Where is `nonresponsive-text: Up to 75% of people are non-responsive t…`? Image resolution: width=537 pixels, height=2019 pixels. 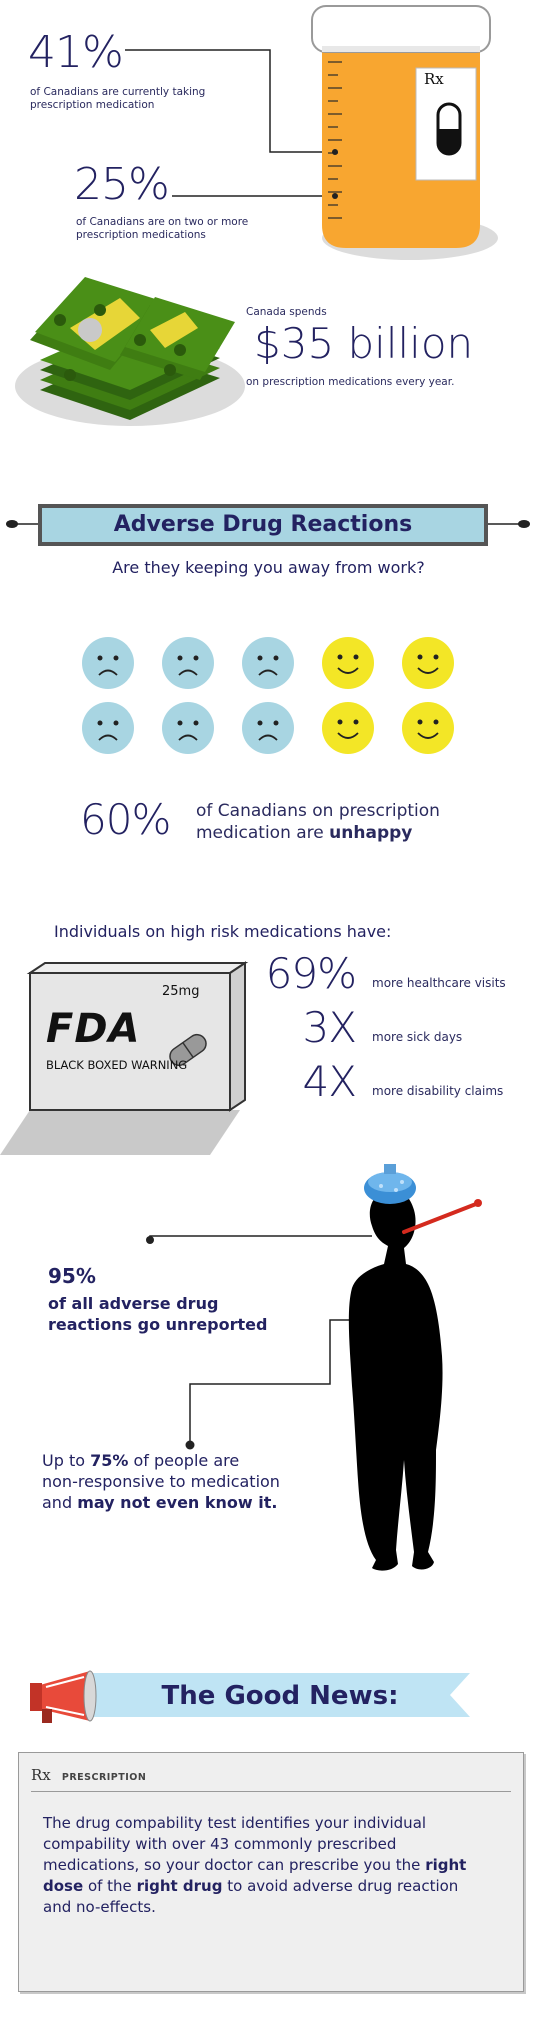
nonresponsive-text: Up to 75% of people are non-responsive t… is located at coordinates (161, 1481).